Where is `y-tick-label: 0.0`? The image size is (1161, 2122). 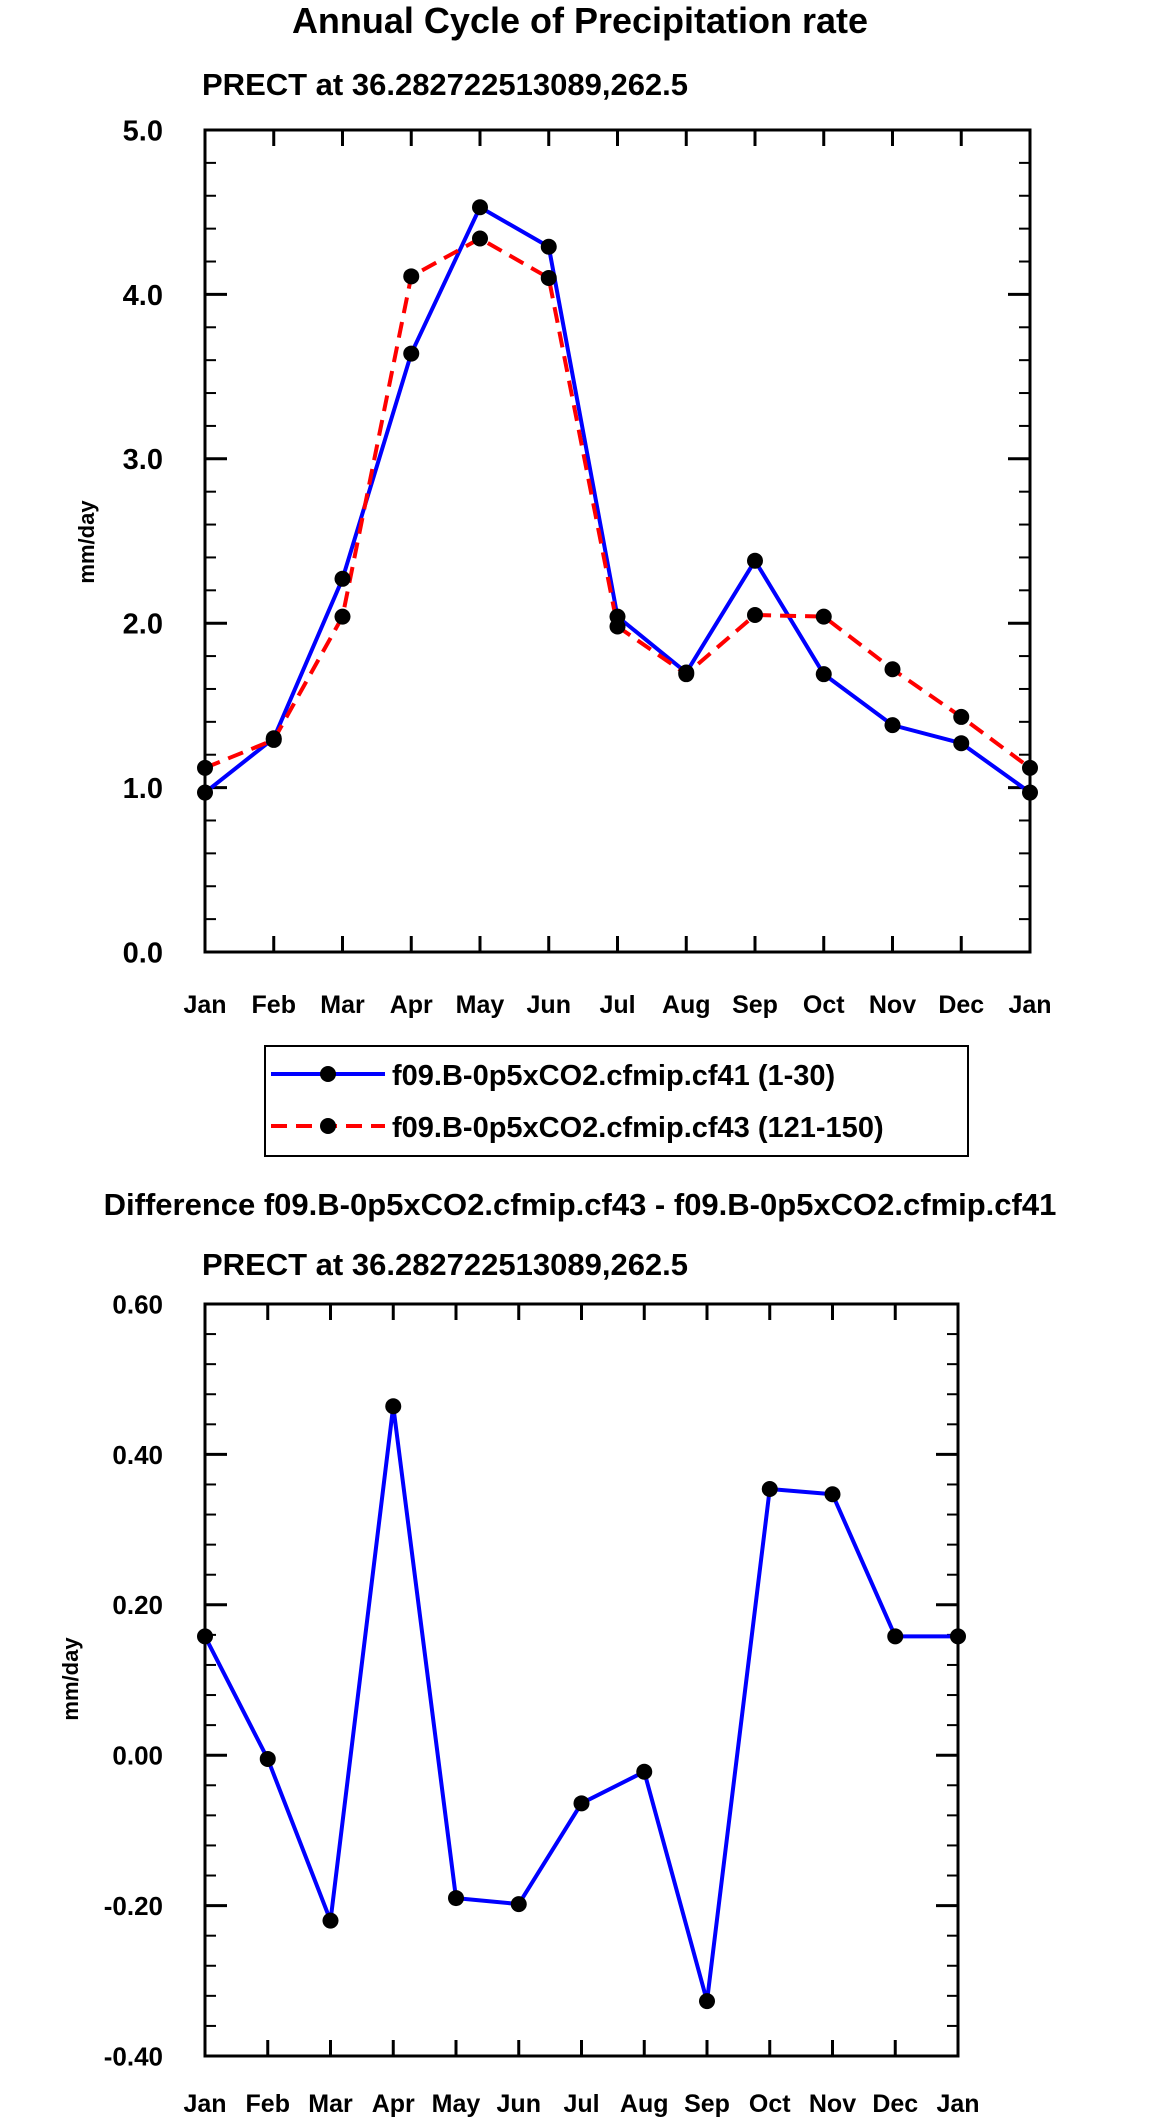
y-tick-label: 0.0 is located at coordinates (143, 953).